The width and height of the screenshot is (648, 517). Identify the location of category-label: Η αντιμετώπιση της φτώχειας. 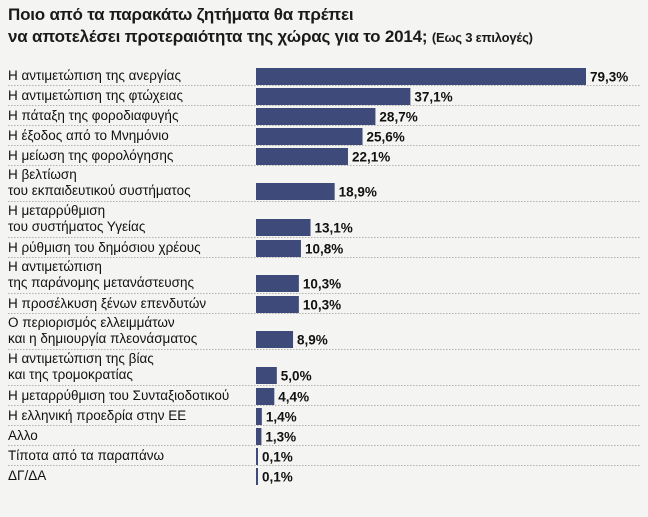
(95, 95).